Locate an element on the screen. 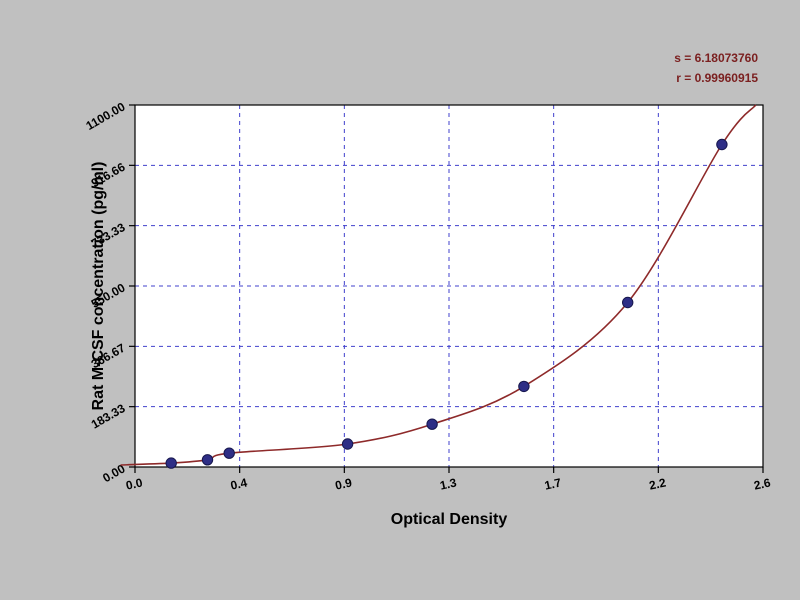  x-tick-label: 0.4 is located at coordinates (239, 483).